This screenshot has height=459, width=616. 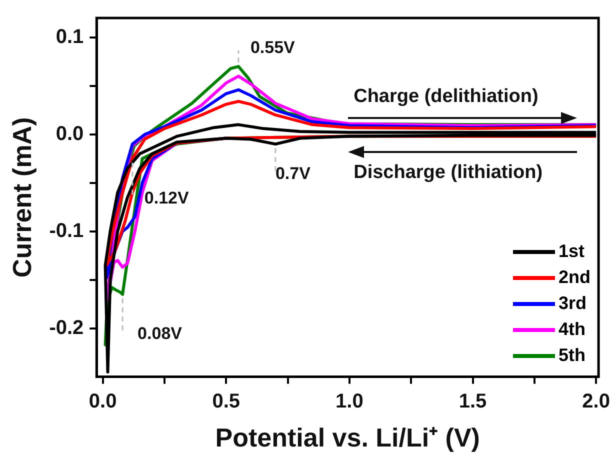 What do you see at coordinates (572, 355) in the screenshot?
I see `legend-label: 5th` at bounding box center [572, 355].